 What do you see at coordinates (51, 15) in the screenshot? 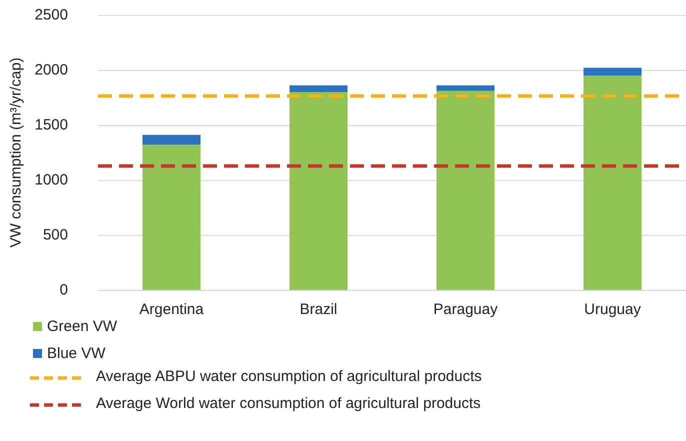
I see `y-tick-label: 2500` at bounding box center [51, 15].